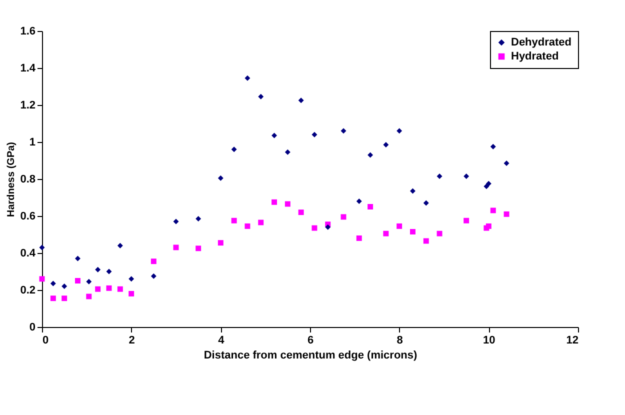 The image size is (625, 415). What do you see at coordinates (28, 254) in the screenshot?
I see `y-tick-label: 0.4` at bounding box center [28, 254].